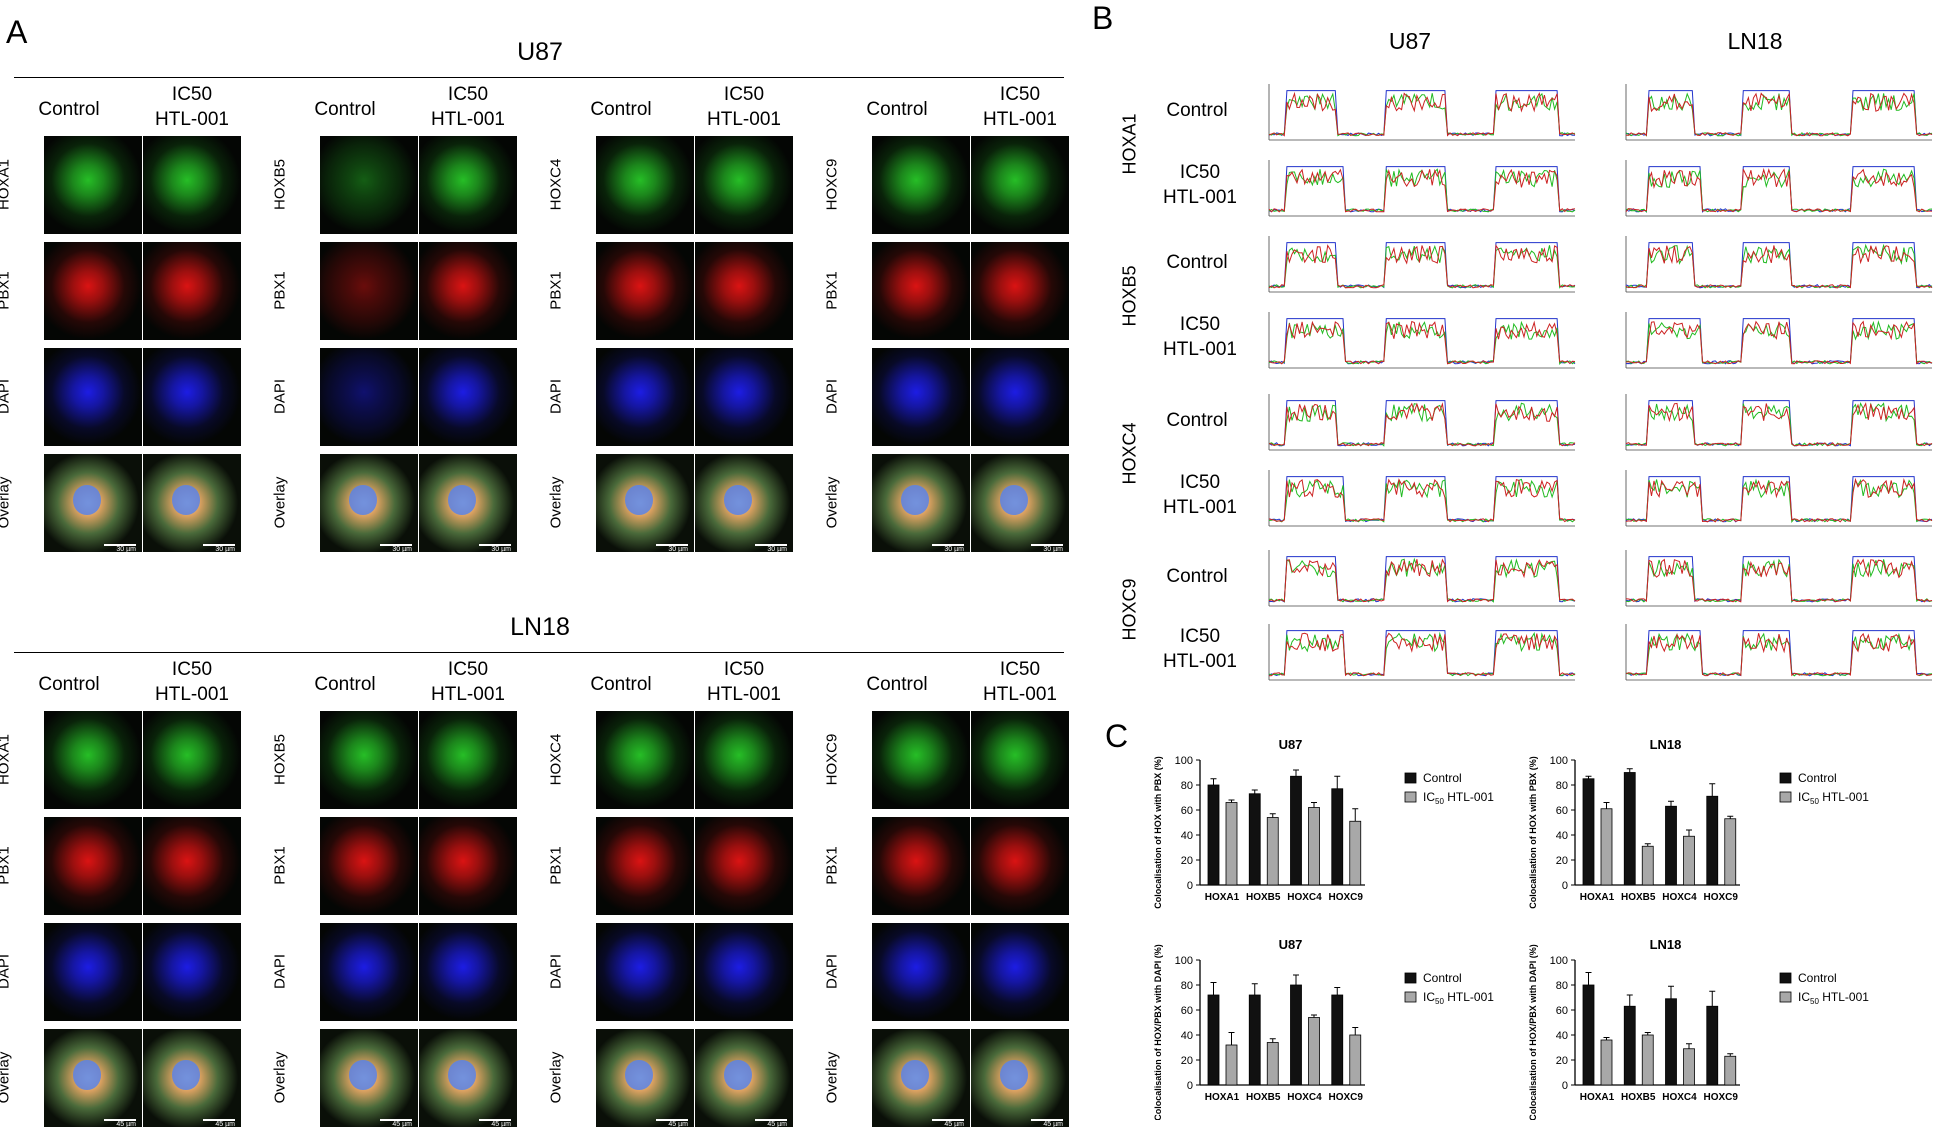 This screenshot has height=1127, width=1952. I want to click on b-gene-label: HOXC9, so click(1129, 609).